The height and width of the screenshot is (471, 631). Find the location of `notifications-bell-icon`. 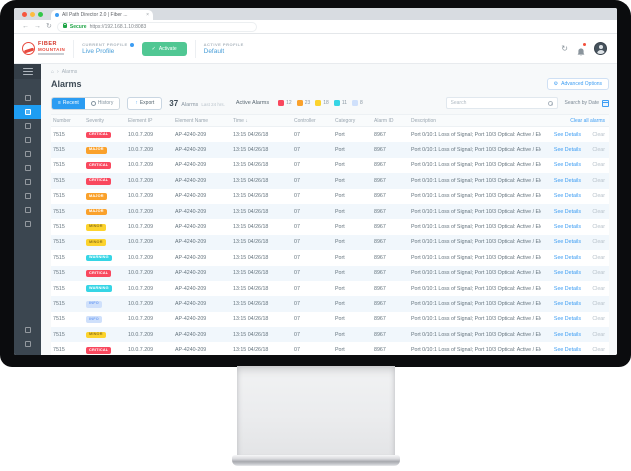

notifications-bell-icon is located at coordinates (581, 49).